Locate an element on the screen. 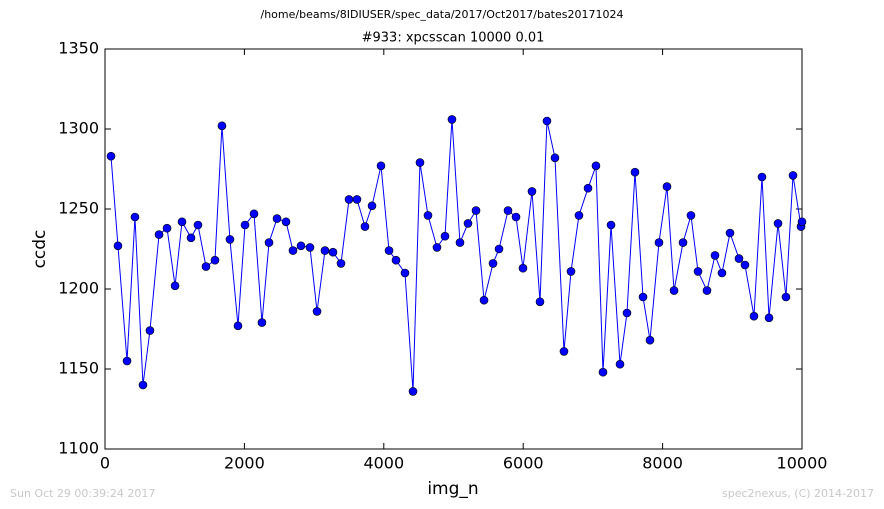  chart-title: #933: xpcsscan 10000 0.01 is located at coordinates (453, 38).